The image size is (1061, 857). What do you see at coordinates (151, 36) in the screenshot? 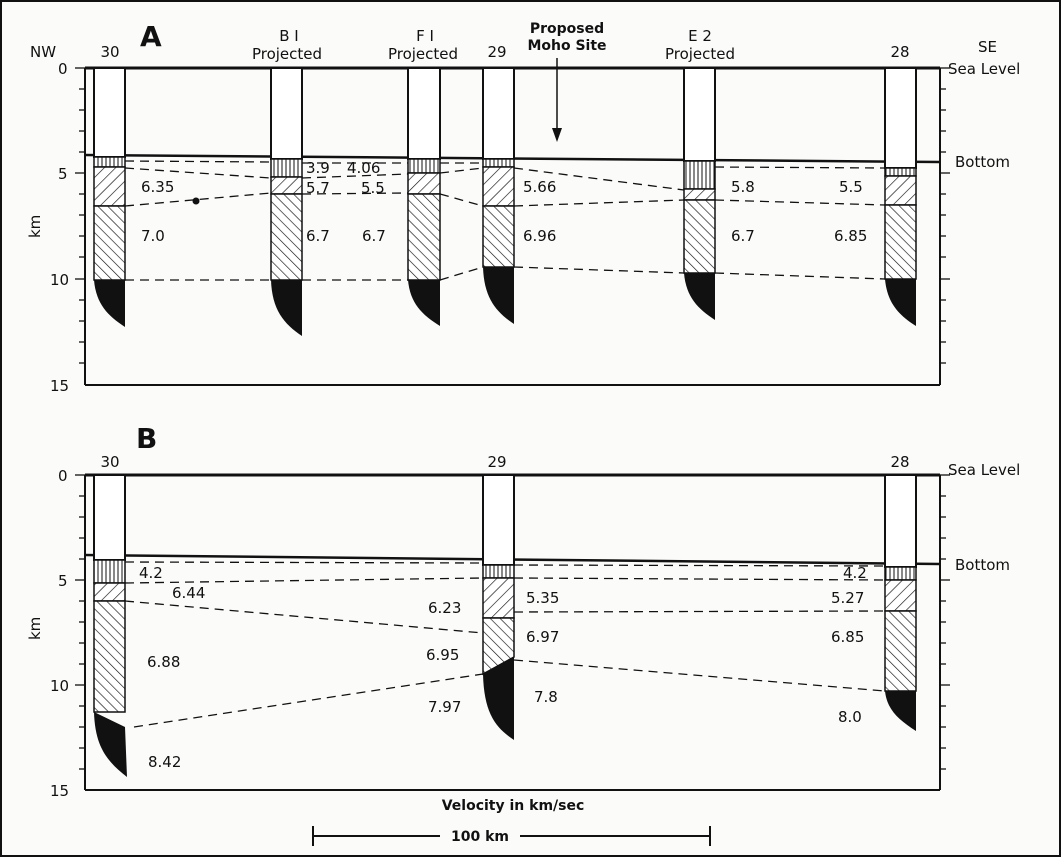
I see `panel-a-letter: A` at bounding box center [151, 36].